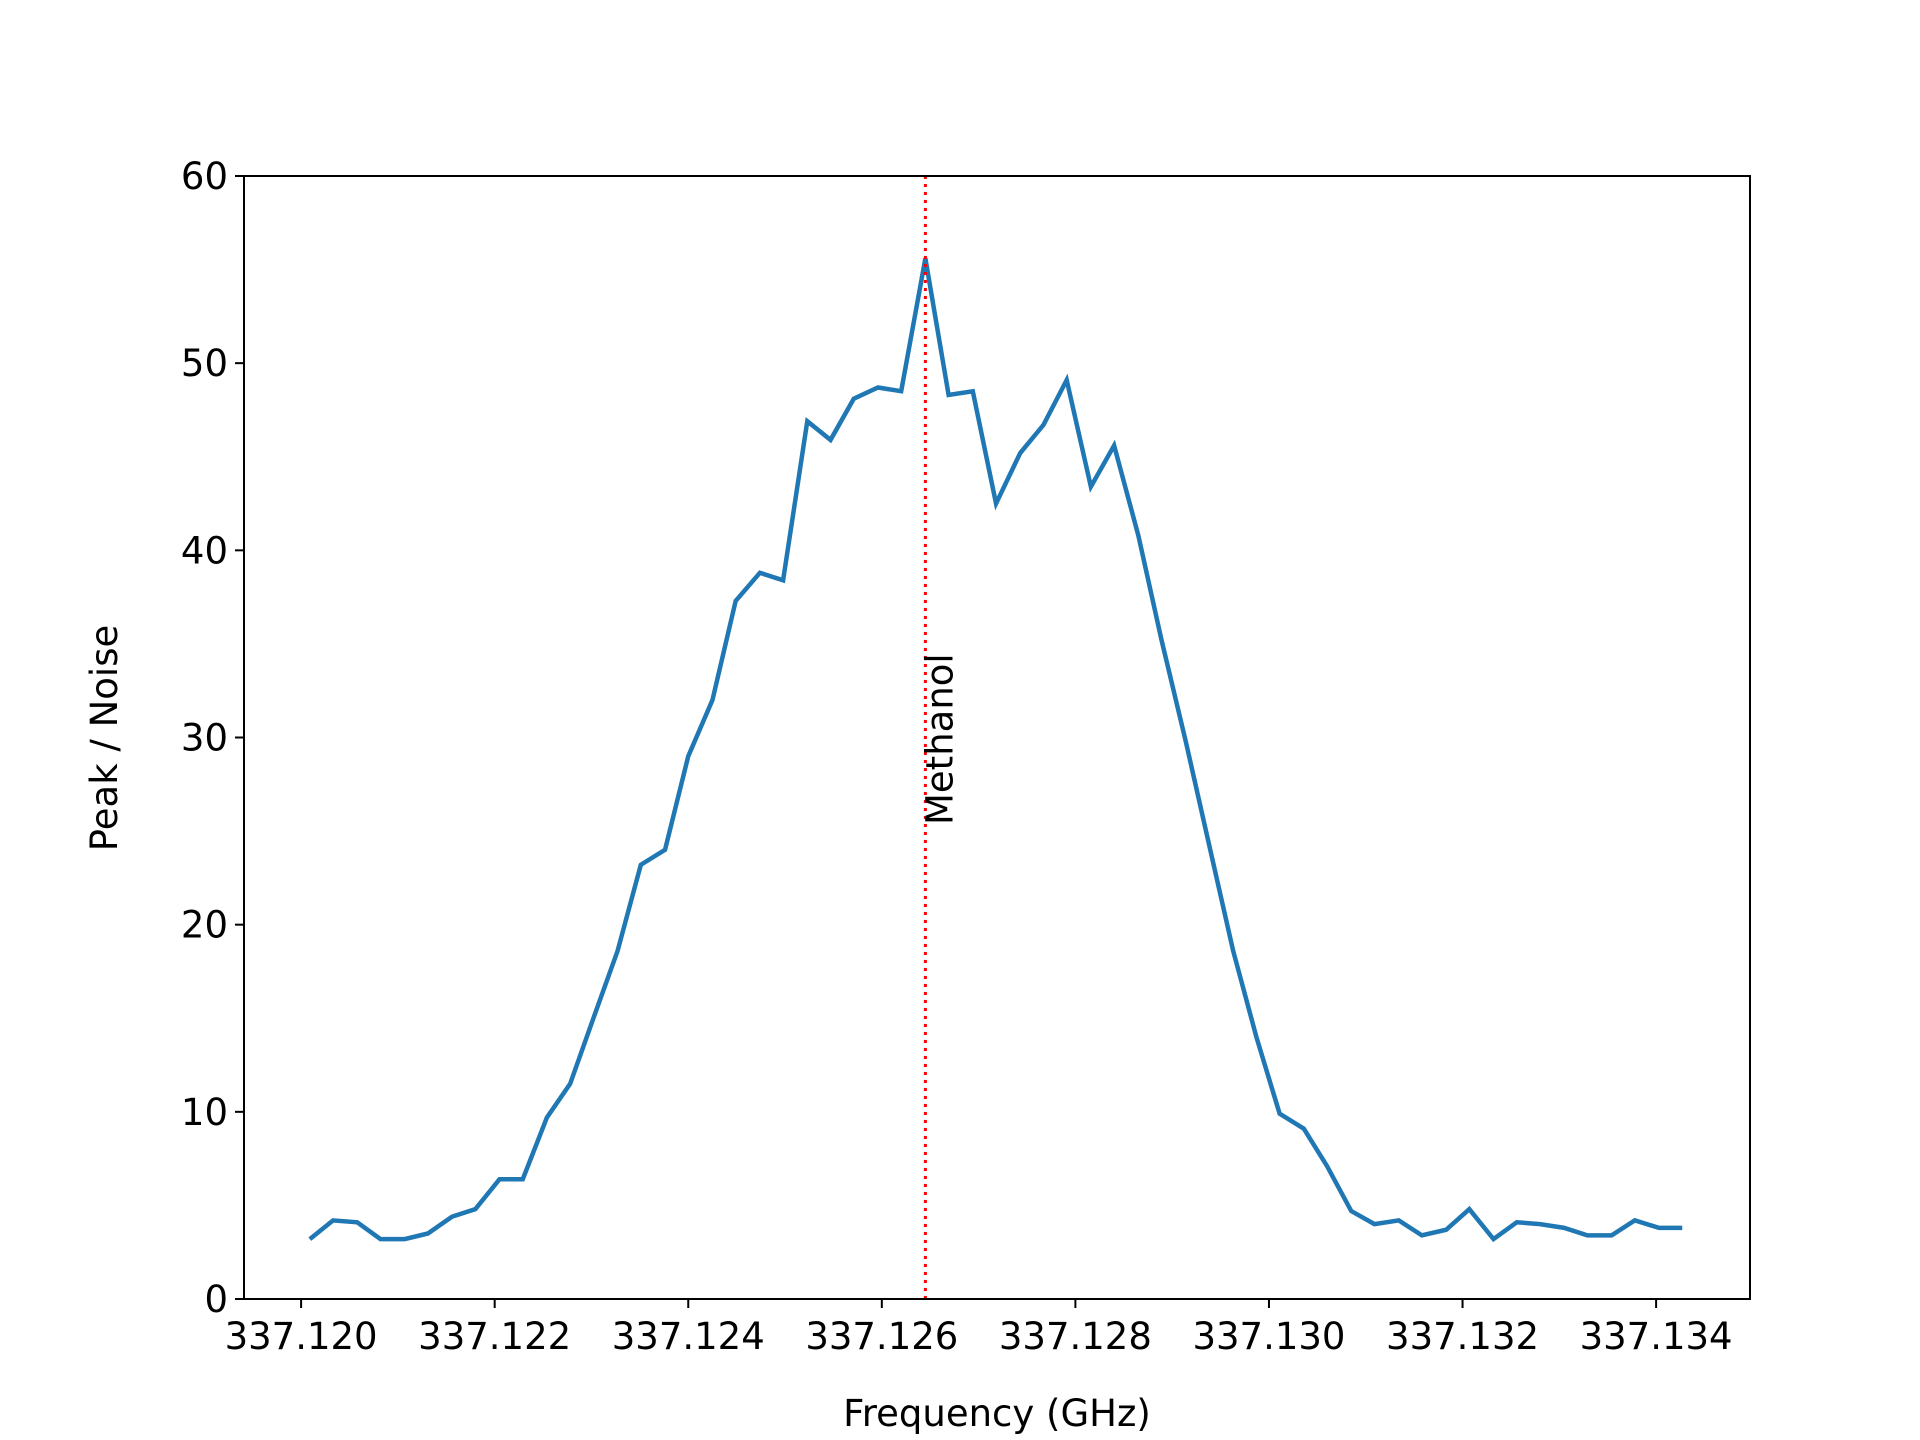  I want to click on y-axis-label: Peak / Noise, so click(104, 738).